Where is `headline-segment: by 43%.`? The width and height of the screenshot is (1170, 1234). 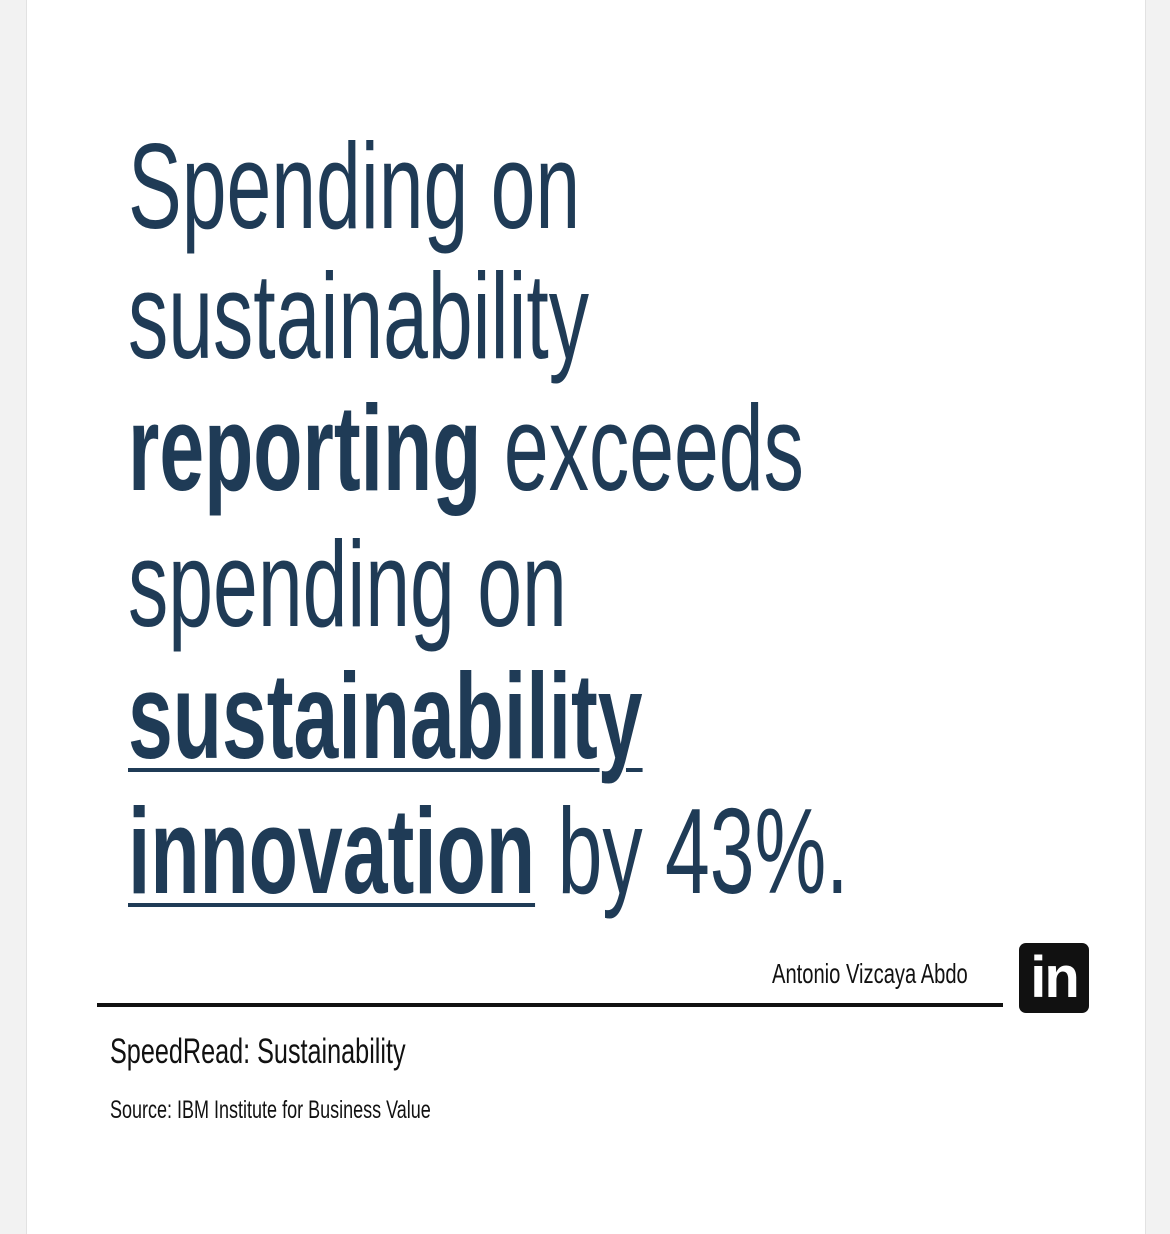
headline-segment: by 43%. is located at coordinates (703, 851).